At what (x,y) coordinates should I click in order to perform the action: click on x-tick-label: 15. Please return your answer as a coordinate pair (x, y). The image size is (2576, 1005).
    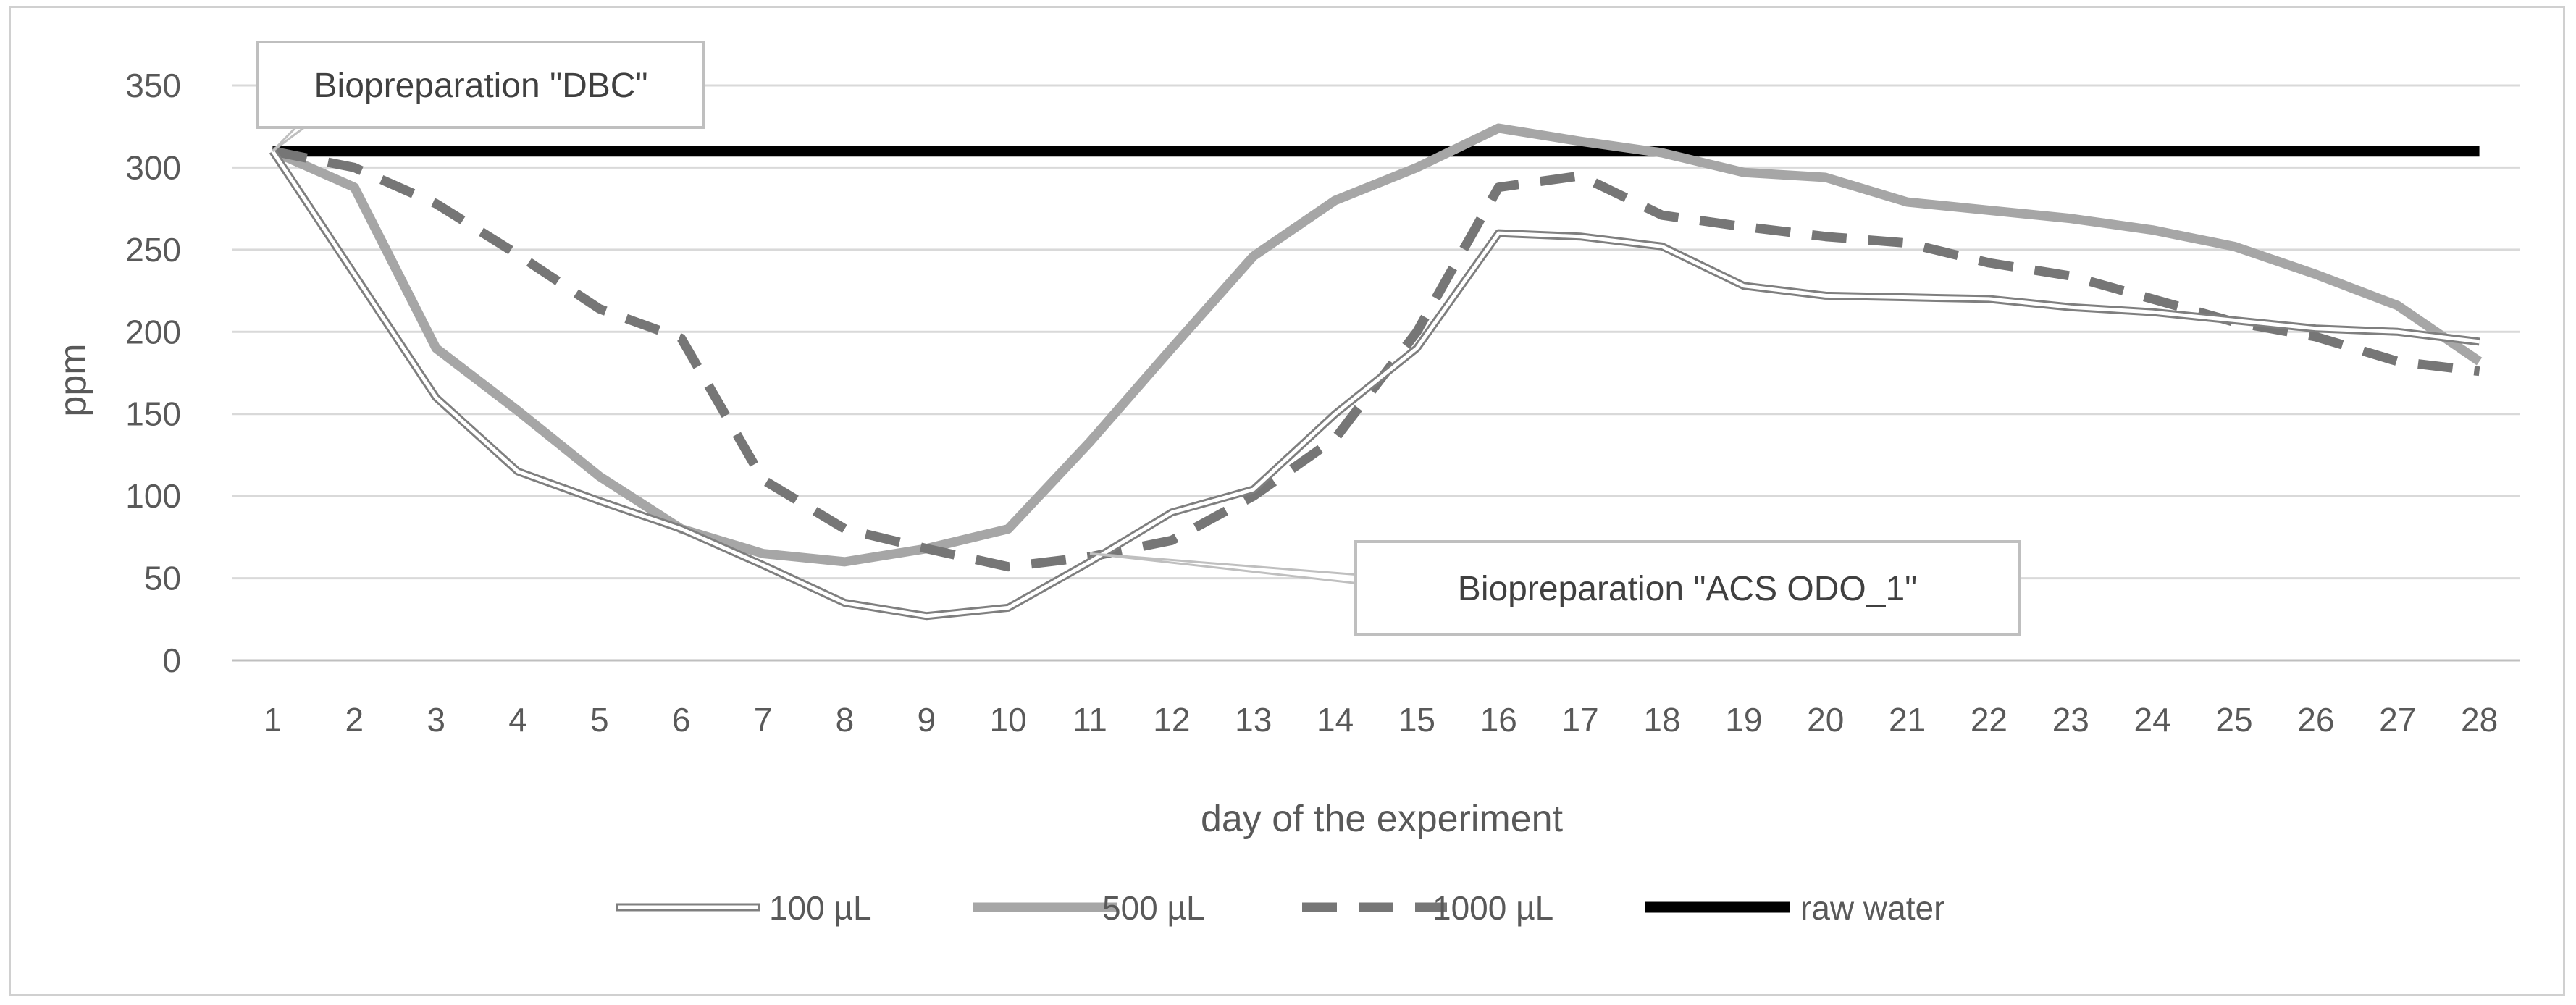
    Looking at the image, I should click on (1416, 720).